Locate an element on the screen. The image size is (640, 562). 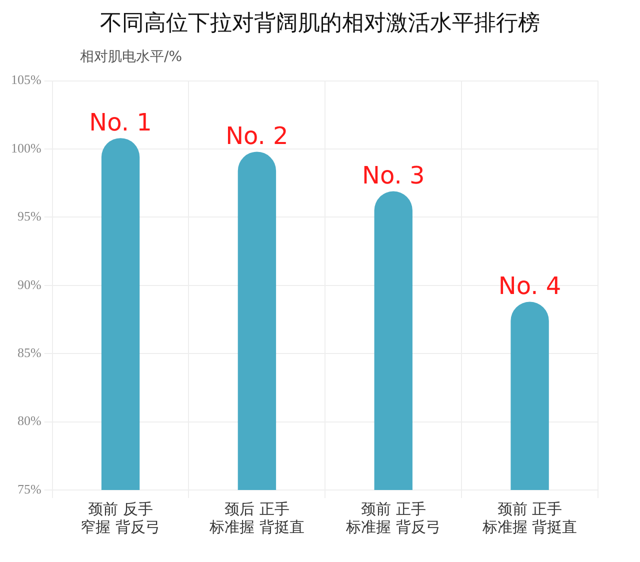
annotation: No. 1 is located at coordinates (120, 122).